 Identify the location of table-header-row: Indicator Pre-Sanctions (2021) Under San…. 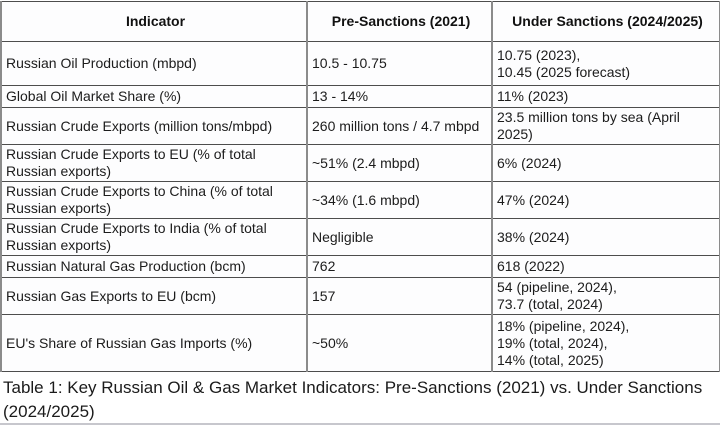
(360, 21).